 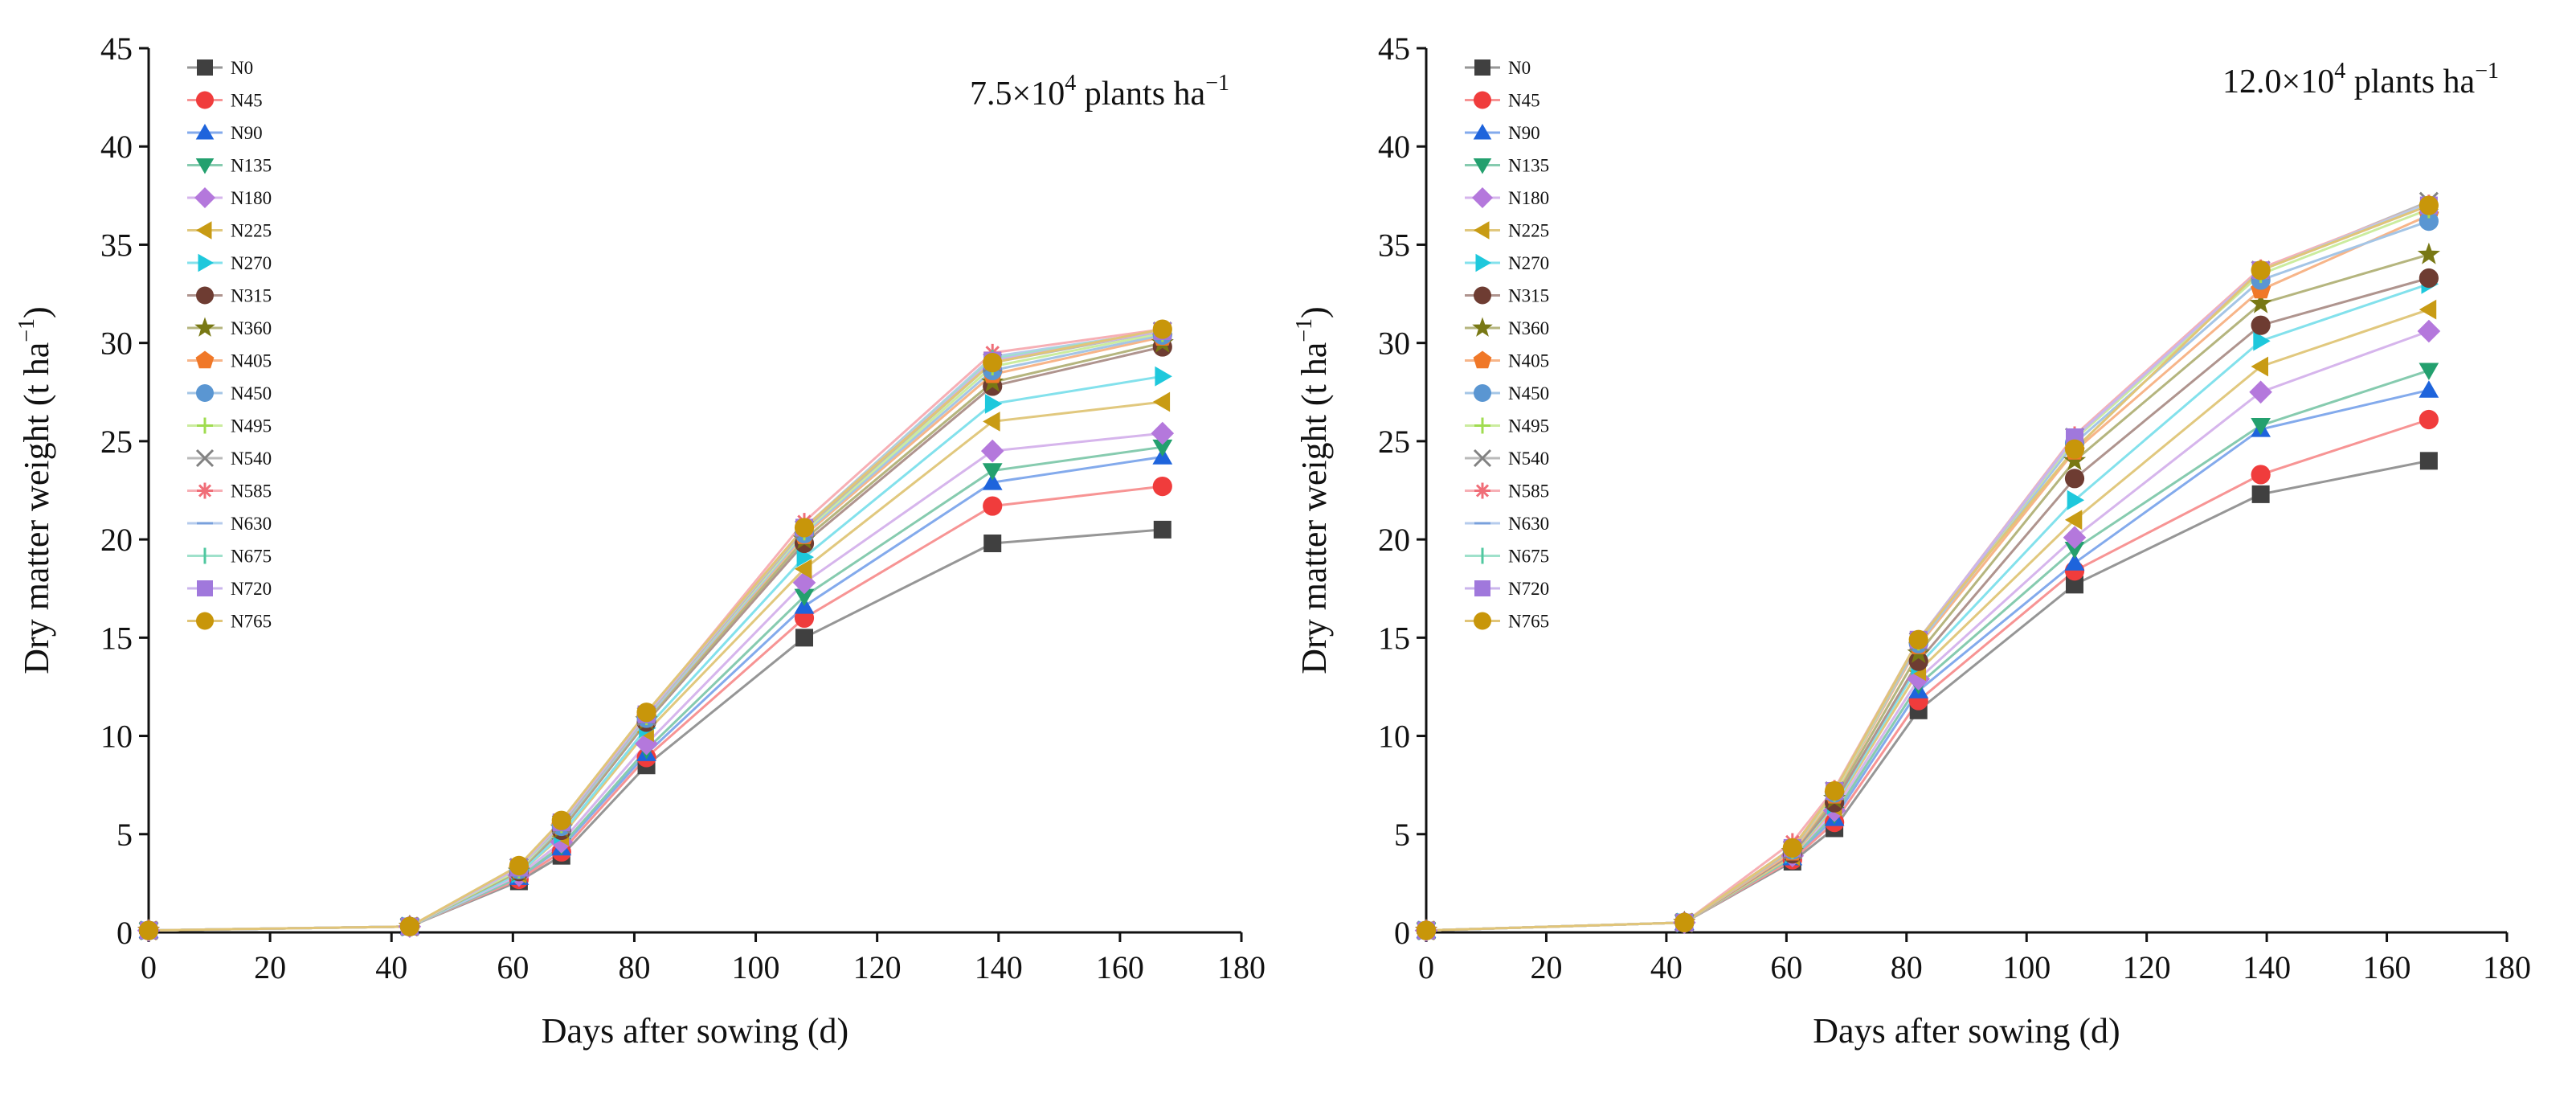 What do you see at coordinates (1163, 433) in the screenshot?
I see `data-point-N180` at bounding box center [1163, 433].